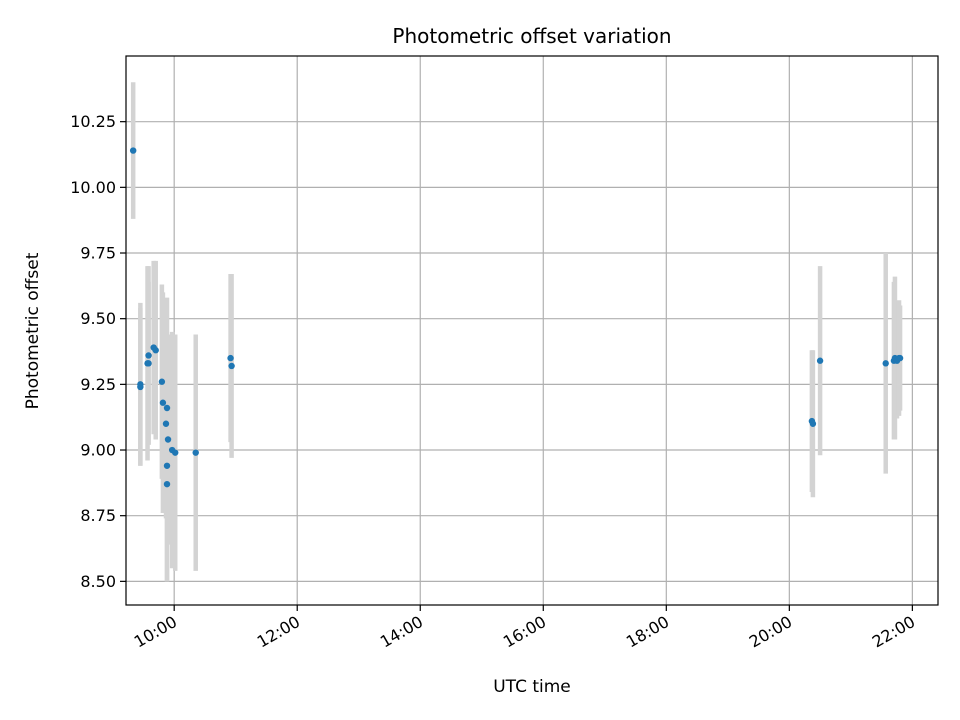 The image size is (960, 720). Describe the element at coordinates (98, 351) in the screenshot. I see `y-axis-ticks: 8.50 8.75 9.00 9.25 9.50 9.75 10.00 10.25` at that location.